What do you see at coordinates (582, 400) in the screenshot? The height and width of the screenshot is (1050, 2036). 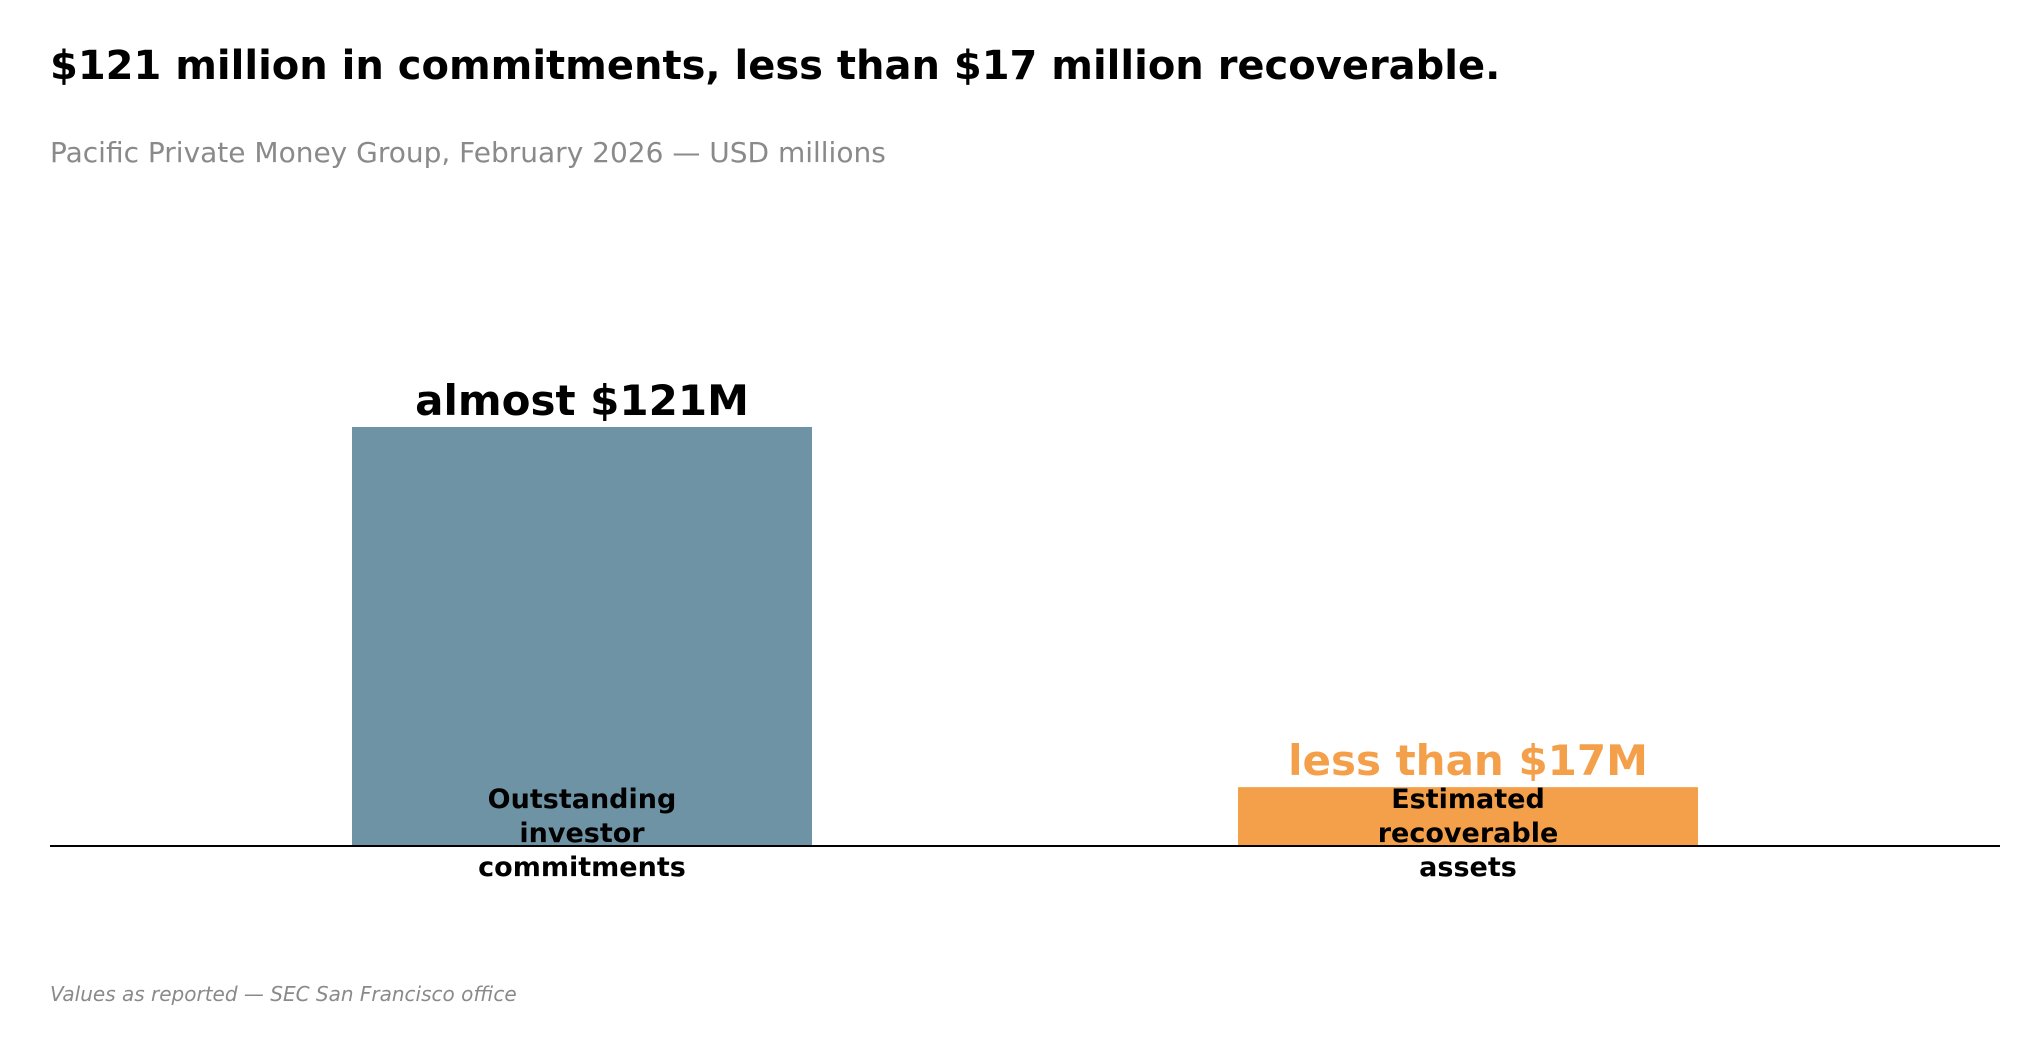 I see `value-label-commitments: almost $121M` at bounding box center [582, 400].